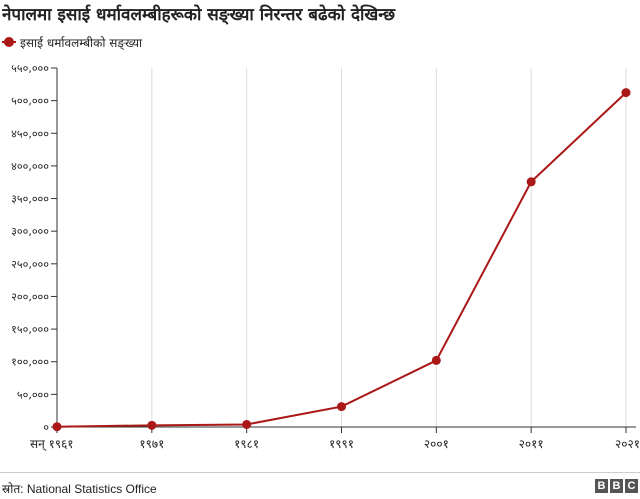 Image resolution: width=640 pixels, height=499 pixels. Describe the element at coordinates (30, 199) in the screenshot. I see `y-tick-label: ३५०,०००` at that location.